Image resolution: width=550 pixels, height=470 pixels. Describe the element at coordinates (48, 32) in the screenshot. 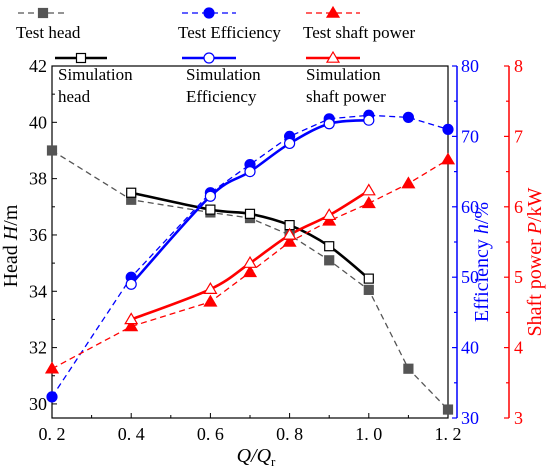

I see `legend-test-head-label: Test head` at that location.